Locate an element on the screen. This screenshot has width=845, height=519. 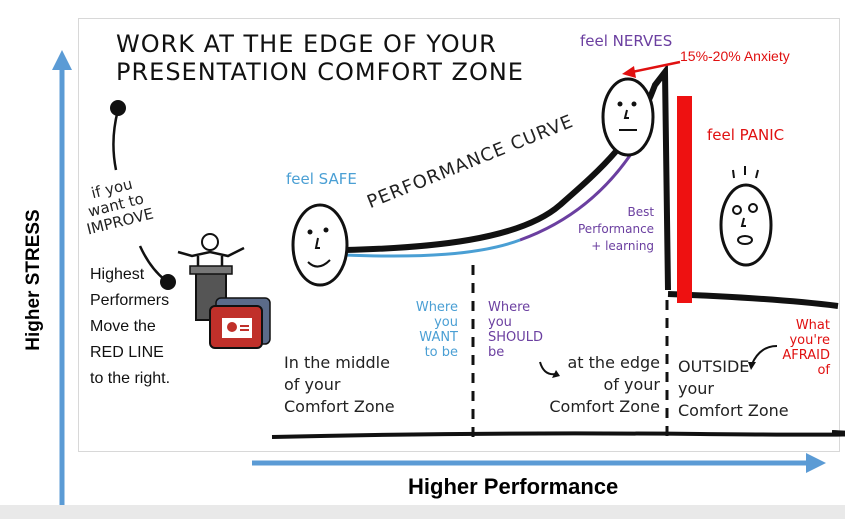
want-line-4: to be is located at coordinates (441, 352).